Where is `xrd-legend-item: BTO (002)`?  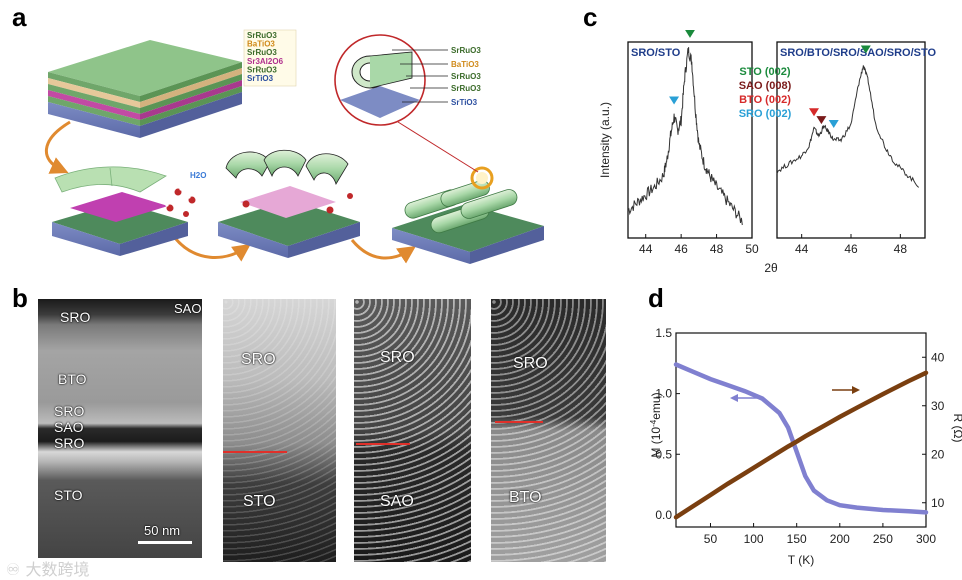 xrd-legend-item: BTO (002) is located at coordinates (765, 100).